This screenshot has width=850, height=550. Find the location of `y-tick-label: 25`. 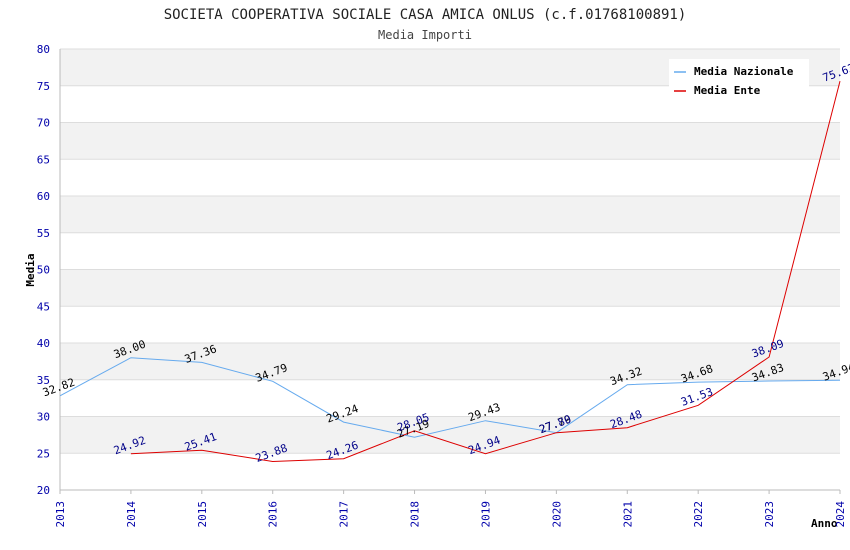

y-tick-label: 25 is located at coordinates (43, 453).